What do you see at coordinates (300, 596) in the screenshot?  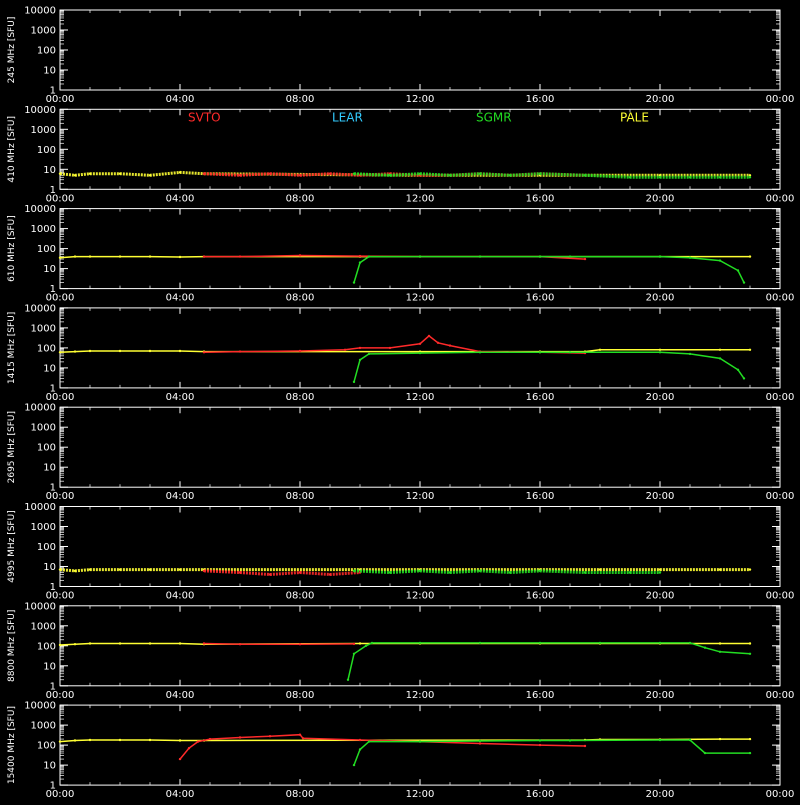 I see `x-tick-label: 08:00` at bounding box center [300, 596].